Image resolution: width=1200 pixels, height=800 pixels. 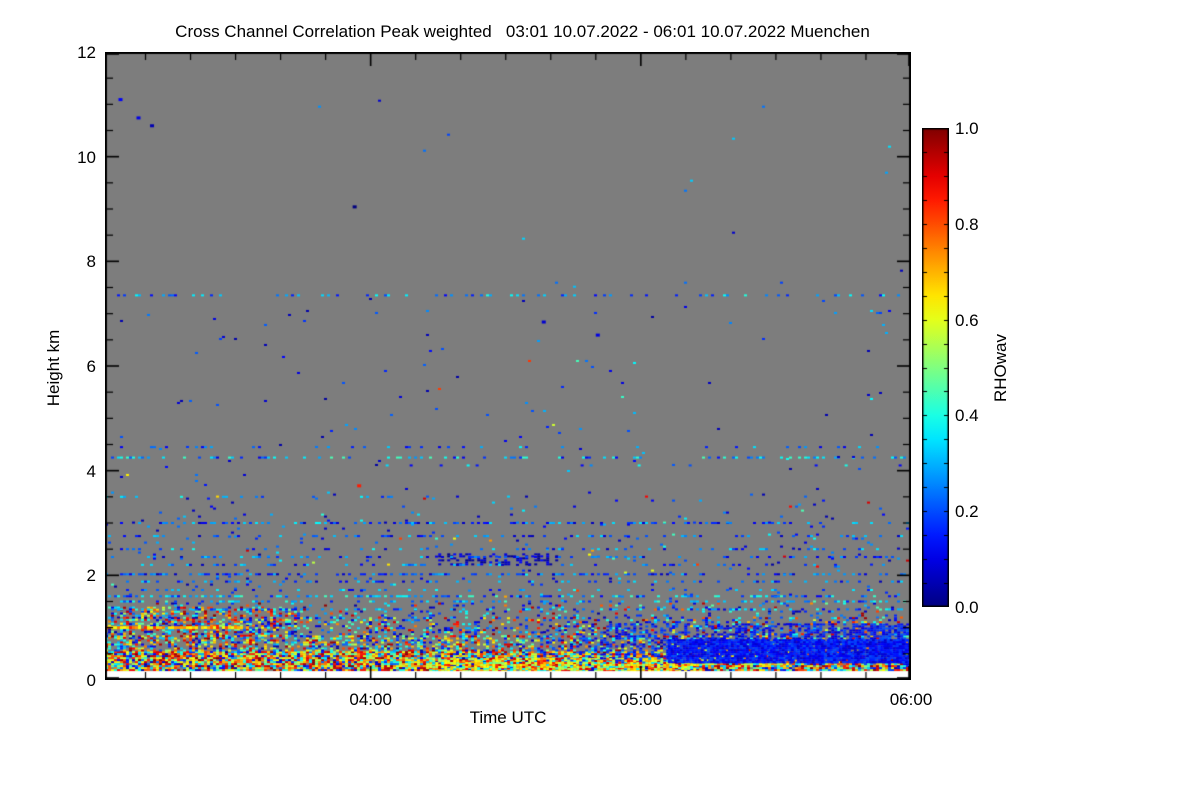 What do you see at coordinates (641, 699) in the screenshot?
I see `x-tick-label: 05:00` at bounding box center [641, 699].